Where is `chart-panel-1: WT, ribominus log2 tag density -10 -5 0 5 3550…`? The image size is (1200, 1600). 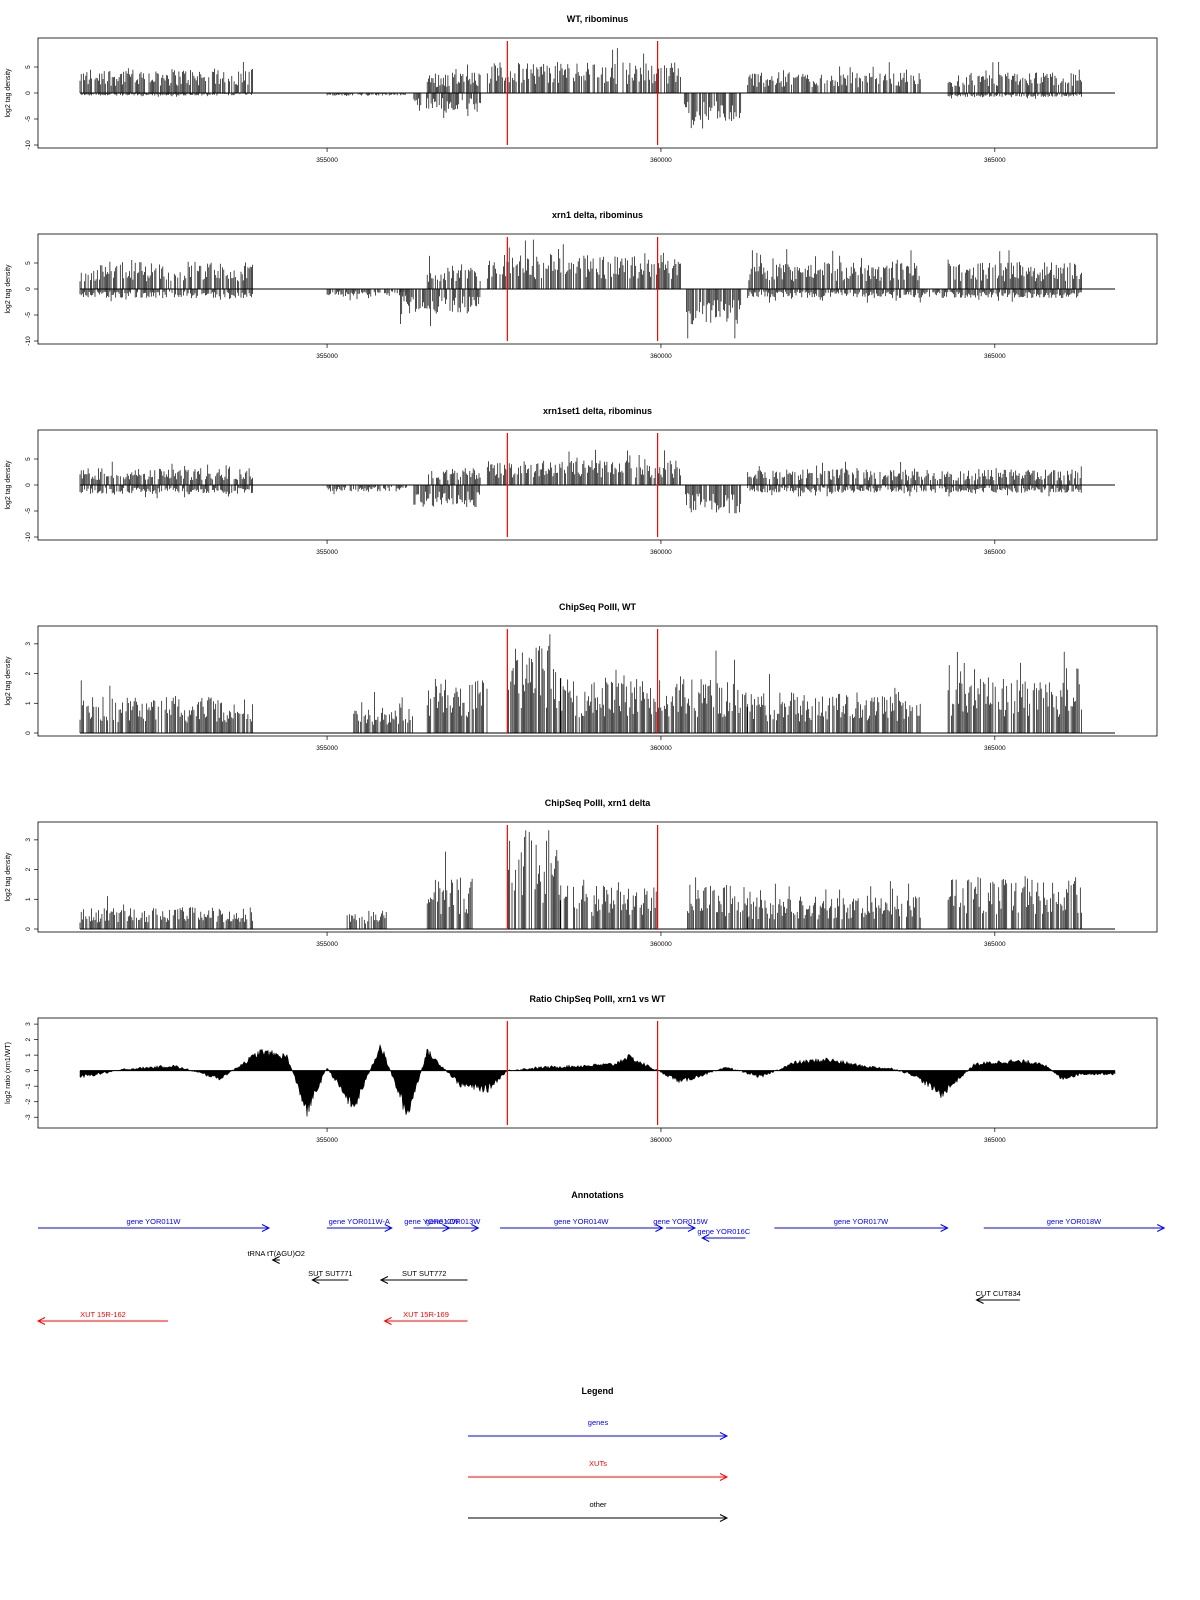
chart-panel-1: WT, ribominus log2 tag density -10 -5 0 5 3550… is located at coordinates (581, 89).